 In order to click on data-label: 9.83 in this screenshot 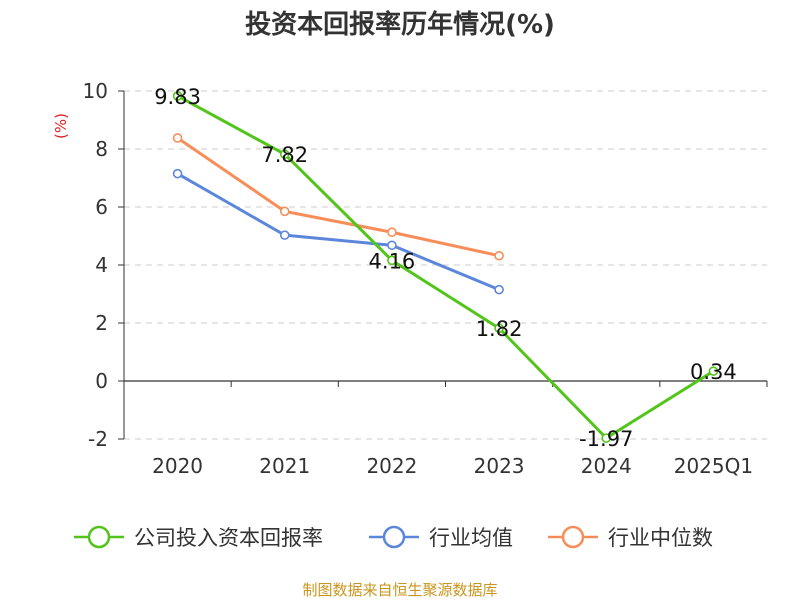, I will do `click(177, 97)`.